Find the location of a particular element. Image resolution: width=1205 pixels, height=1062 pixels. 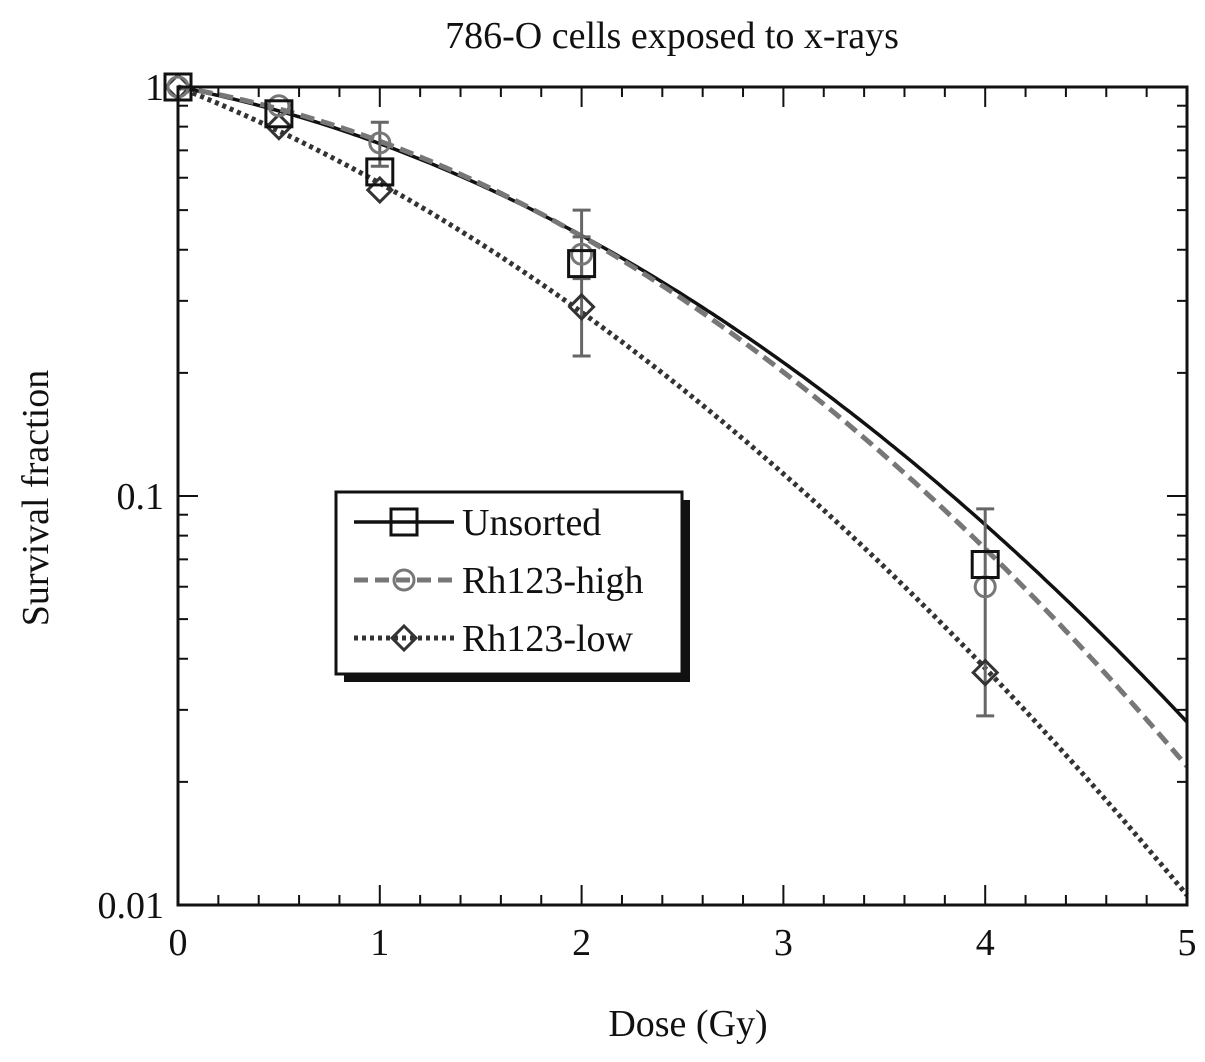

y-tick-label: 1 is located at coordinates (154, 88).